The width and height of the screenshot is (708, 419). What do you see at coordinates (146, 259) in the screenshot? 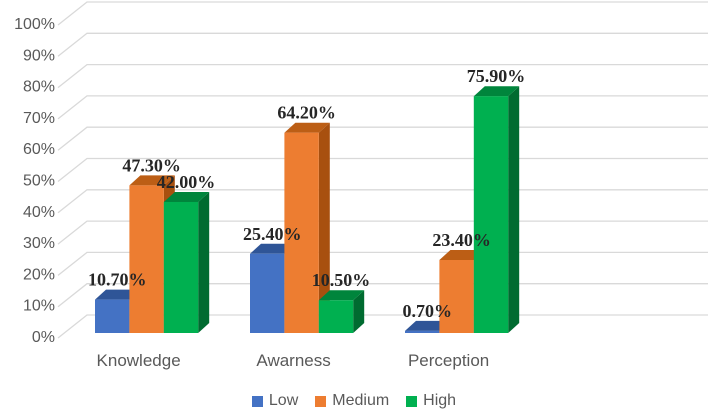
I see `bar-knowledge-medium` at bounding box center [146, 259].